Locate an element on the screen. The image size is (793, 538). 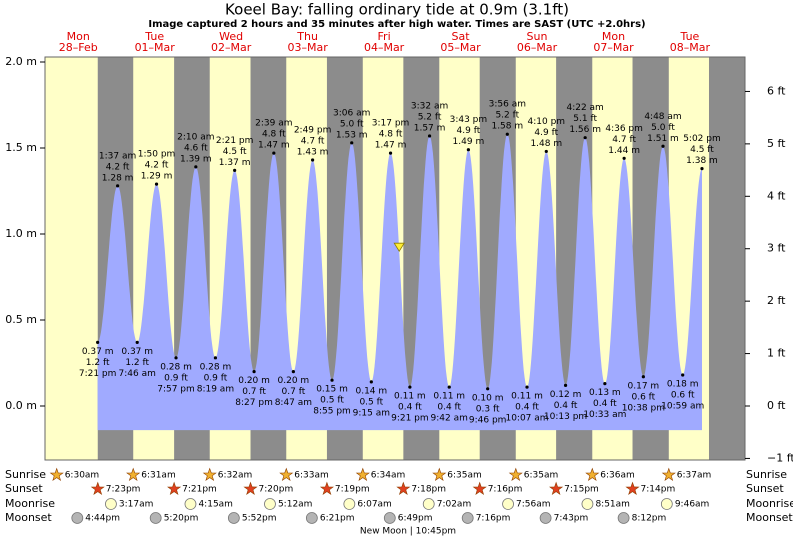
moonset-icon is located at coordinates (155, 518).